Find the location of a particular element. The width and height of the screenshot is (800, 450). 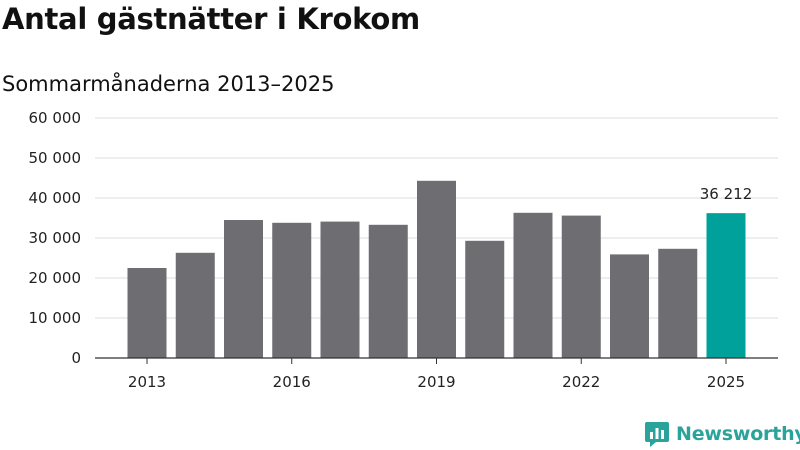

bar-2022 is located at coordinates (581, 286).